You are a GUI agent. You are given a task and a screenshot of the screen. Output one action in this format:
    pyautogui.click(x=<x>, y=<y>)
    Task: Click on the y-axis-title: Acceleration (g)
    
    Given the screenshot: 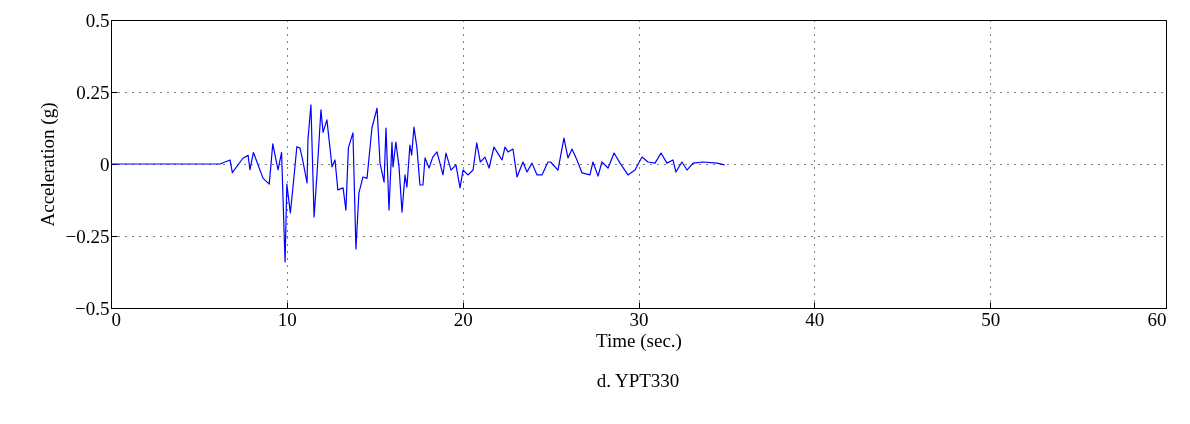 What is the action you would take?
    pyautogui.click(x=47, y=164)
    